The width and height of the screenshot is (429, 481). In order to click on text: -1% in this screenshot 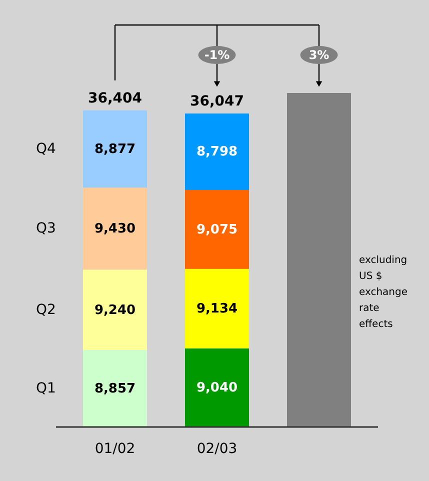, I will do `click(217, 55)`.